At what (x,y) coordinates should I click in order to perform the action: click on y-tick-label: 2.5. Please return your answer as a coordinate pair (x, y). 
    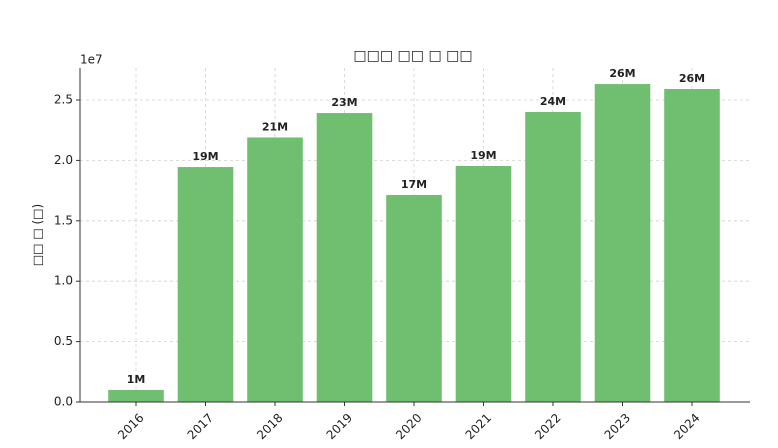
    Looking at the image, I should click on (63, 100).